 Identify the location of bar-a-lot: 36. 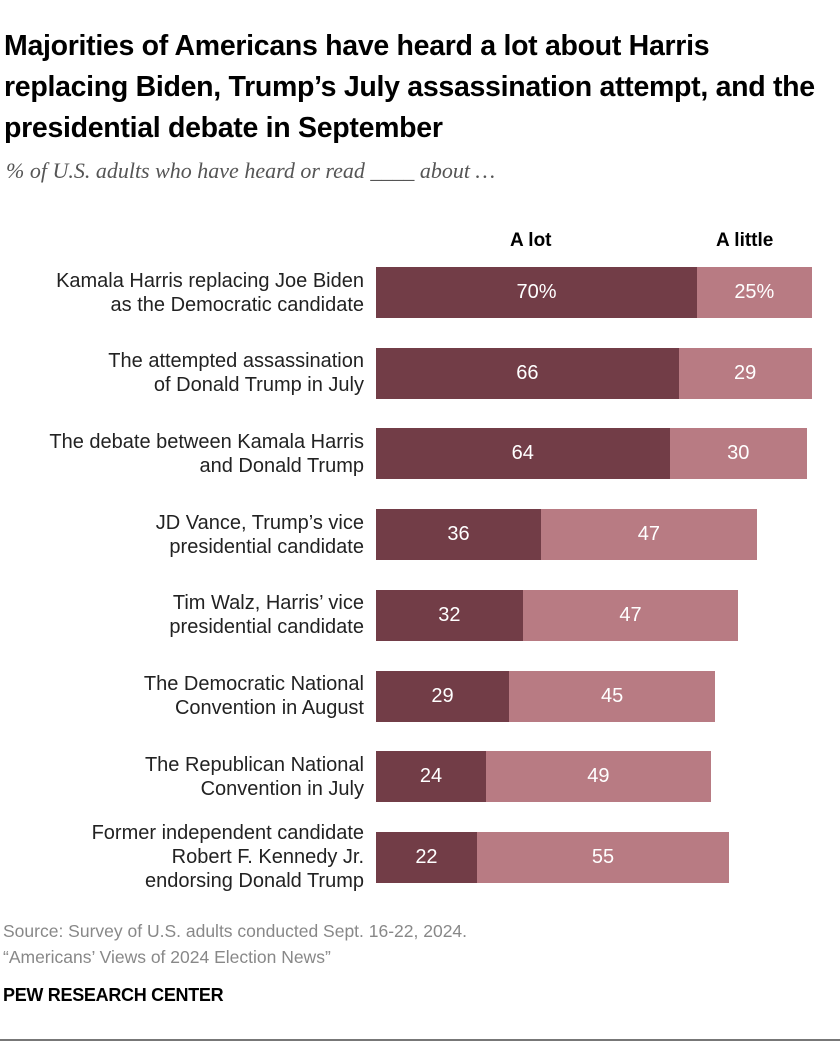
(459, 535).